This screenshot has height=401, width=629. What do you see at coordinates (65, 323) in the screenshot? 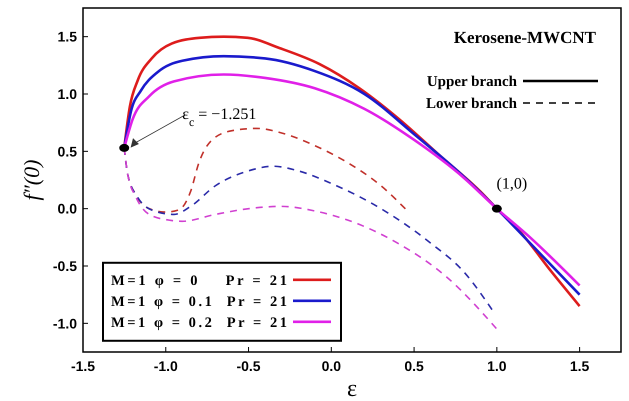
I see `y-tick-label: -1.0` at bounding box center [65, 323].